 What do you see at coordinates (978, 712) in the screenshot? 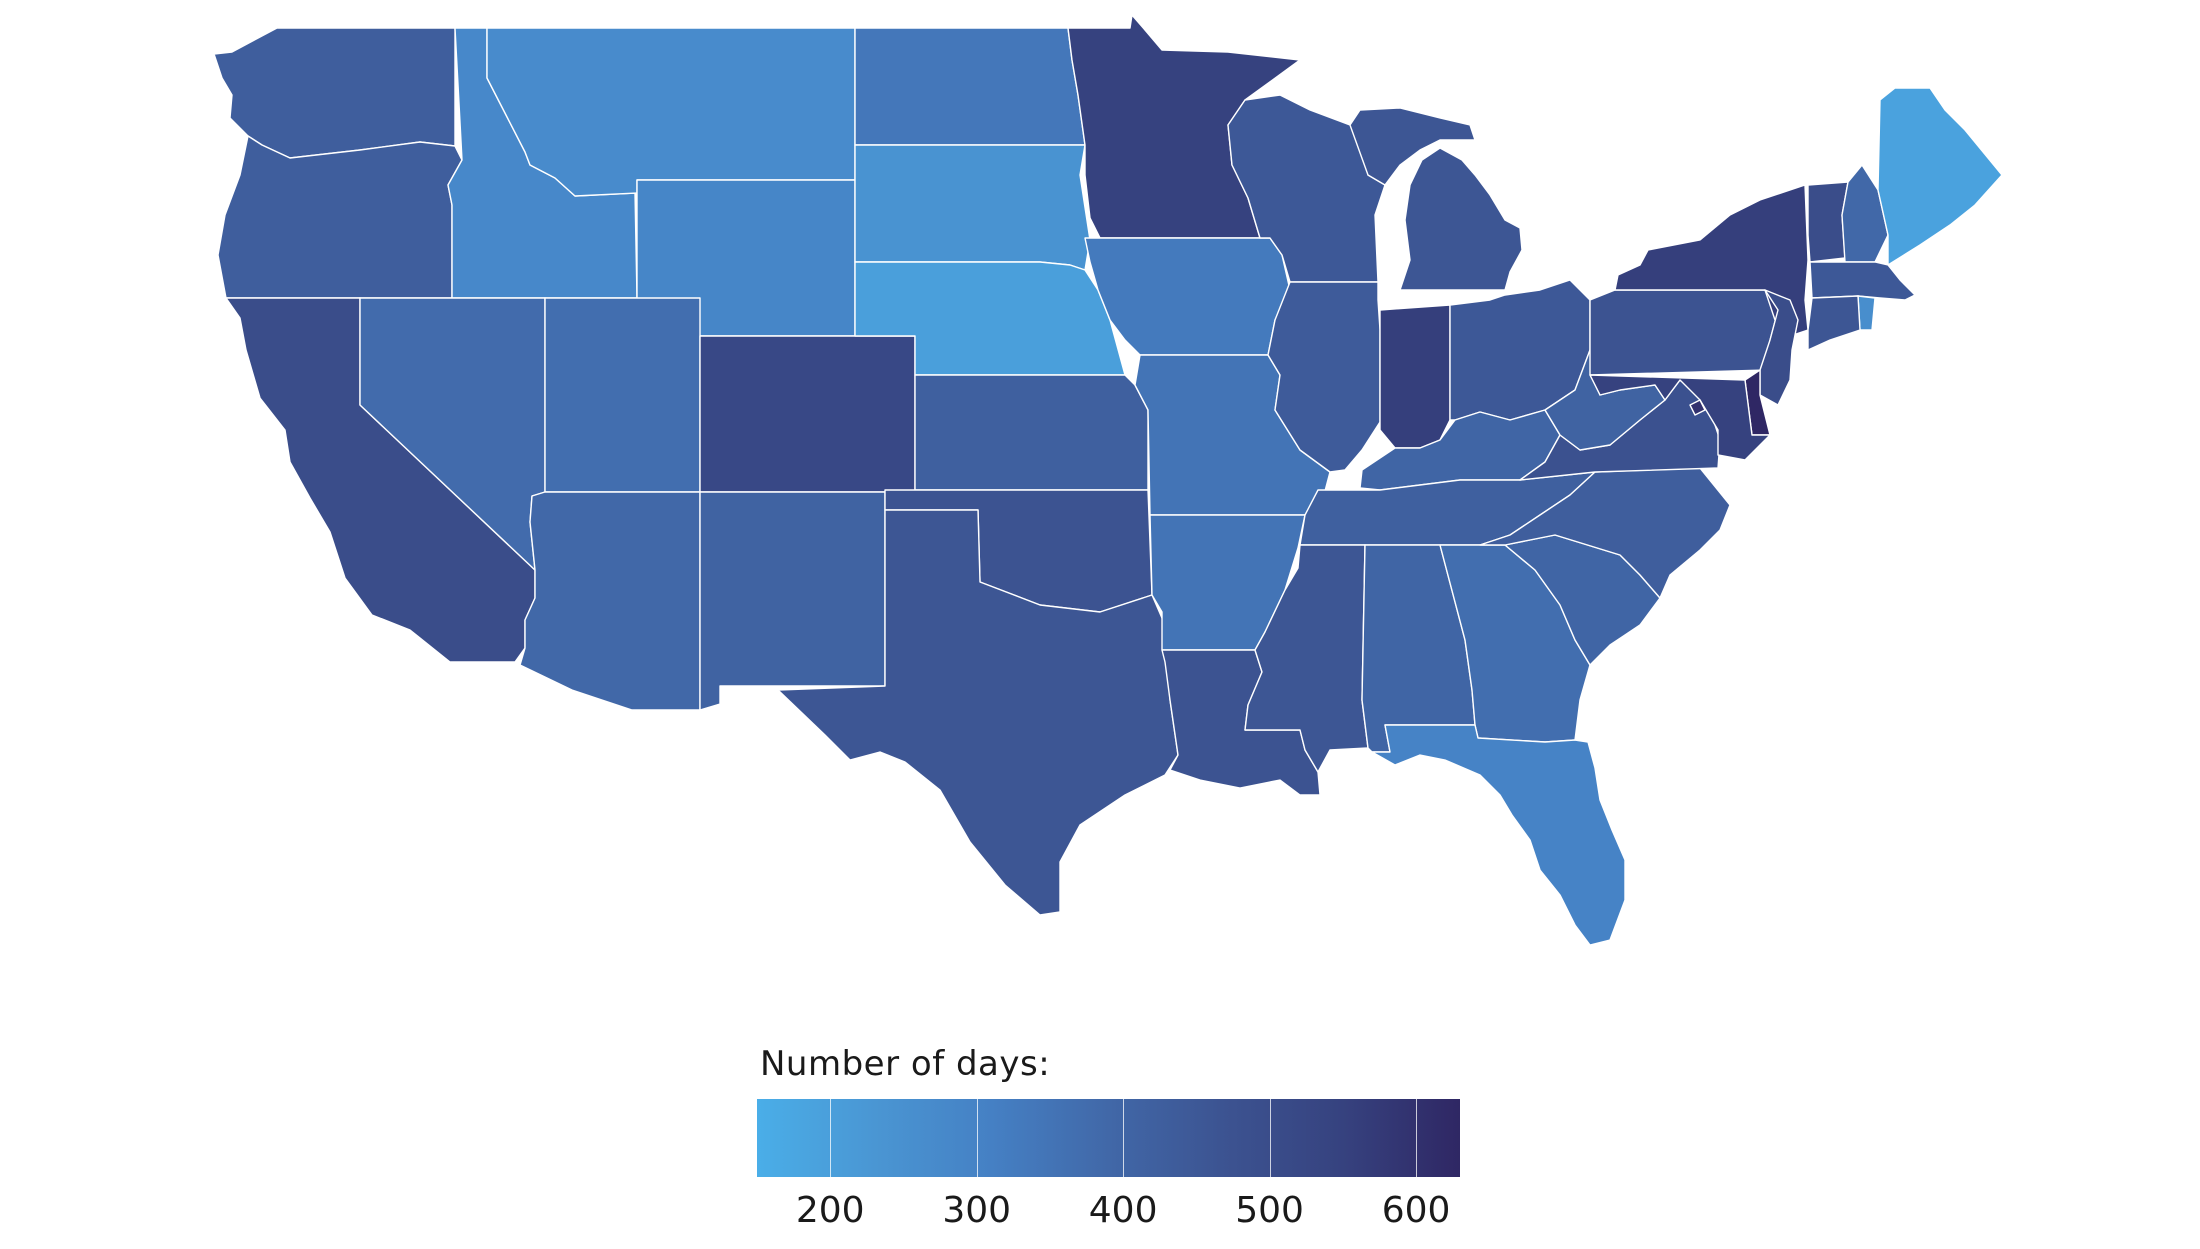
I see `state-tx` at bounding box center [978, 712].